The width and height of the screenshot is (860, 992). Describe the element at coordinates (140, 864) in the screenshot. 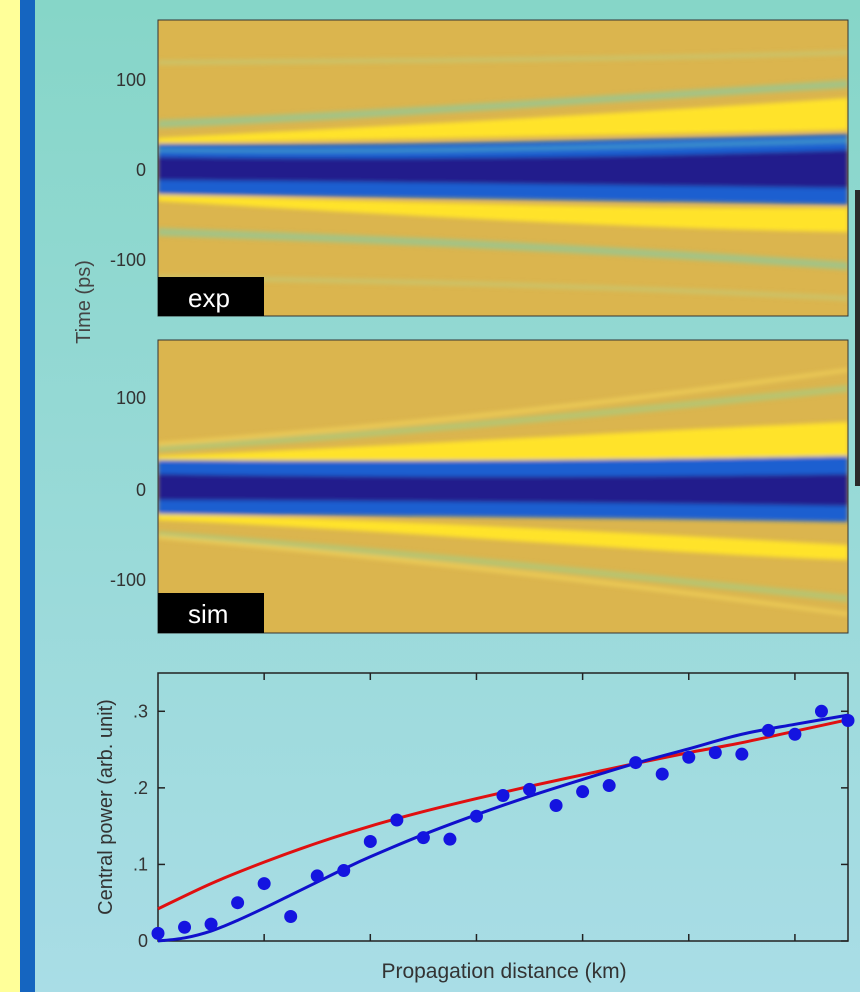

I see `y-tick-label: .1` at that location.